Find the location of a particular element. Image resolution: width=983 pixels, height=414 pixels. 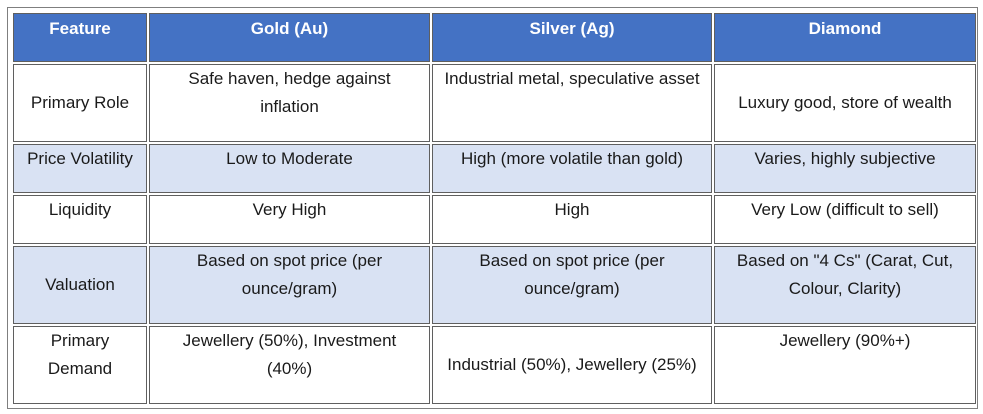

diamond-cell: Very Low (difficult to sell) is located at coordinates (845, 219).